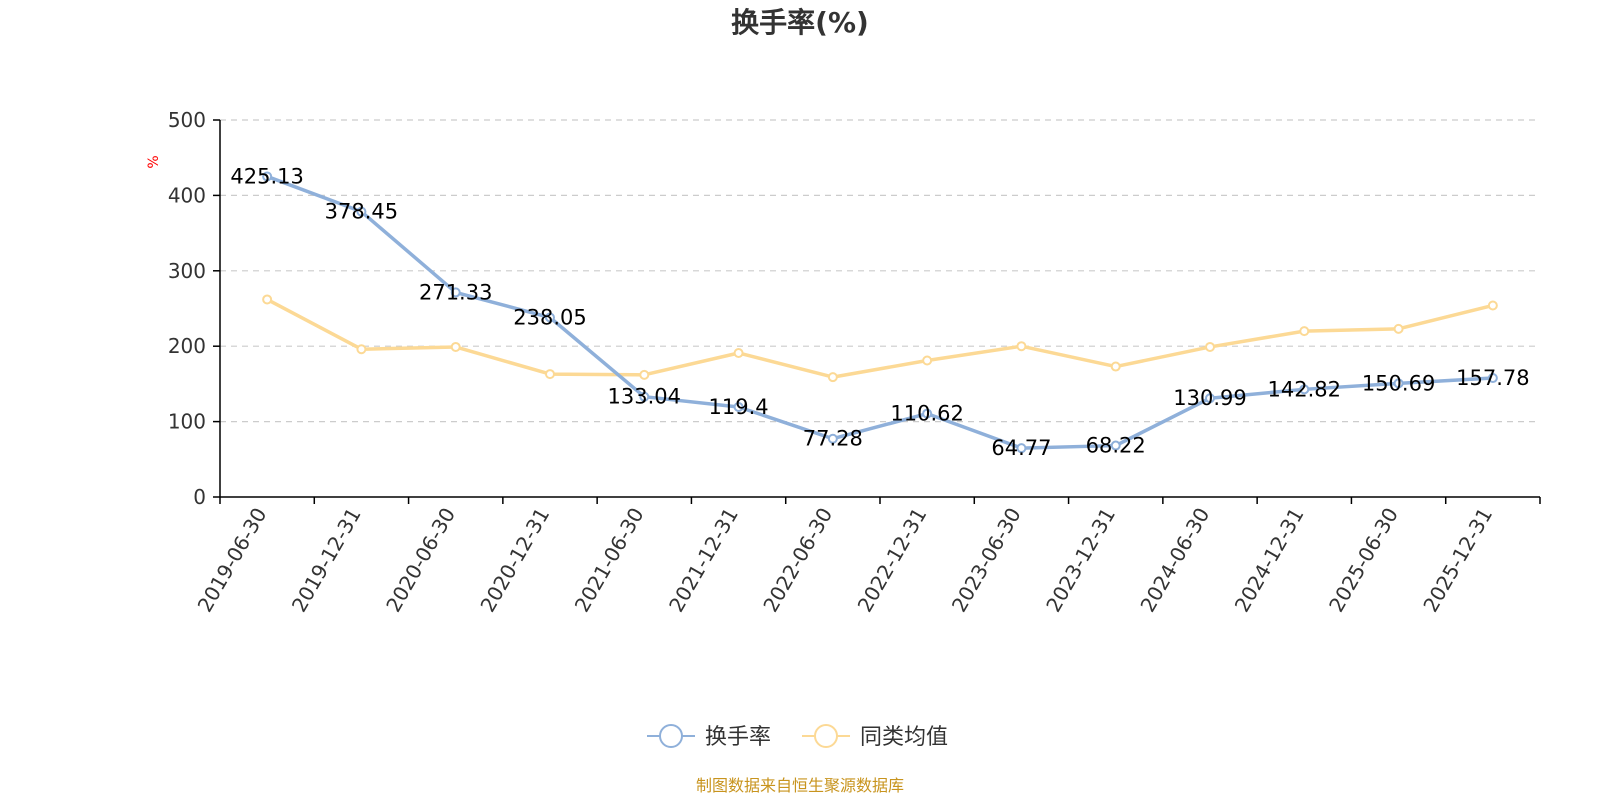 The width and height of the screenshot is (1600, 800). I want to click on legend-item-0: 换手率, so click(709, 737).